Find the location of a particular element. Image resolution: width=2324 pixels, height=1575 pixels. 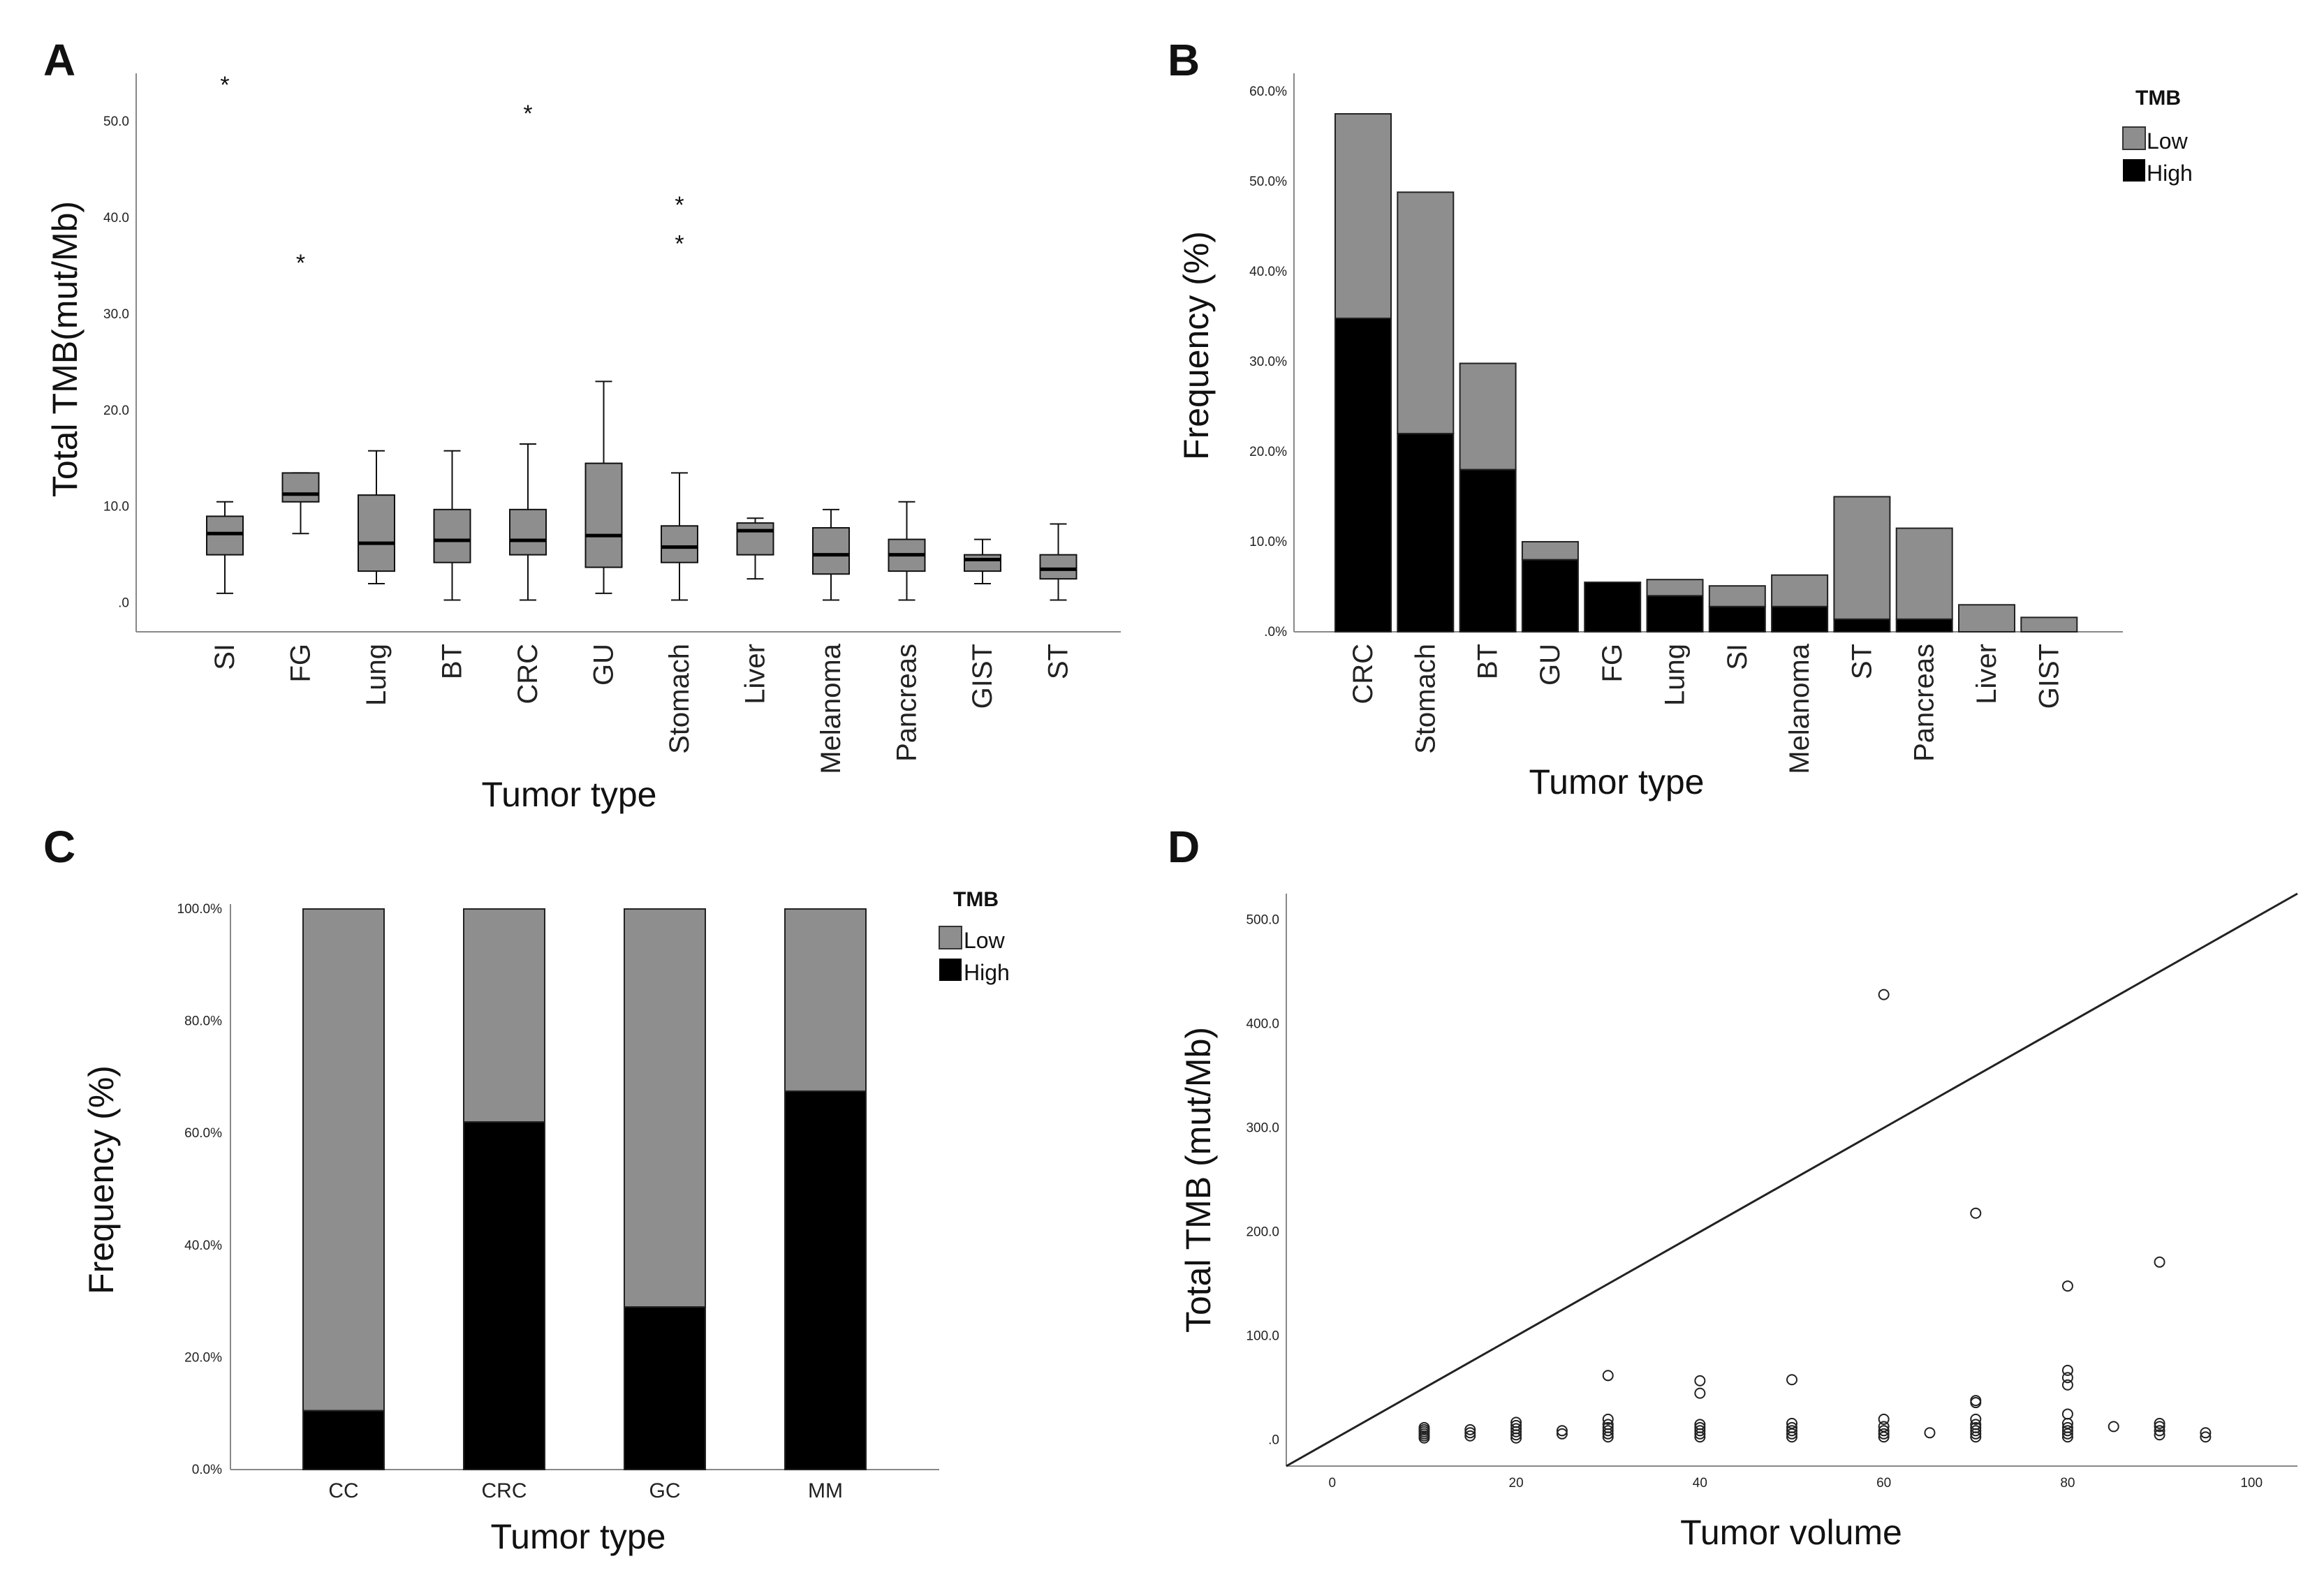

panel-a-x-tick-label: Liver is located at coordinates (755, 674).